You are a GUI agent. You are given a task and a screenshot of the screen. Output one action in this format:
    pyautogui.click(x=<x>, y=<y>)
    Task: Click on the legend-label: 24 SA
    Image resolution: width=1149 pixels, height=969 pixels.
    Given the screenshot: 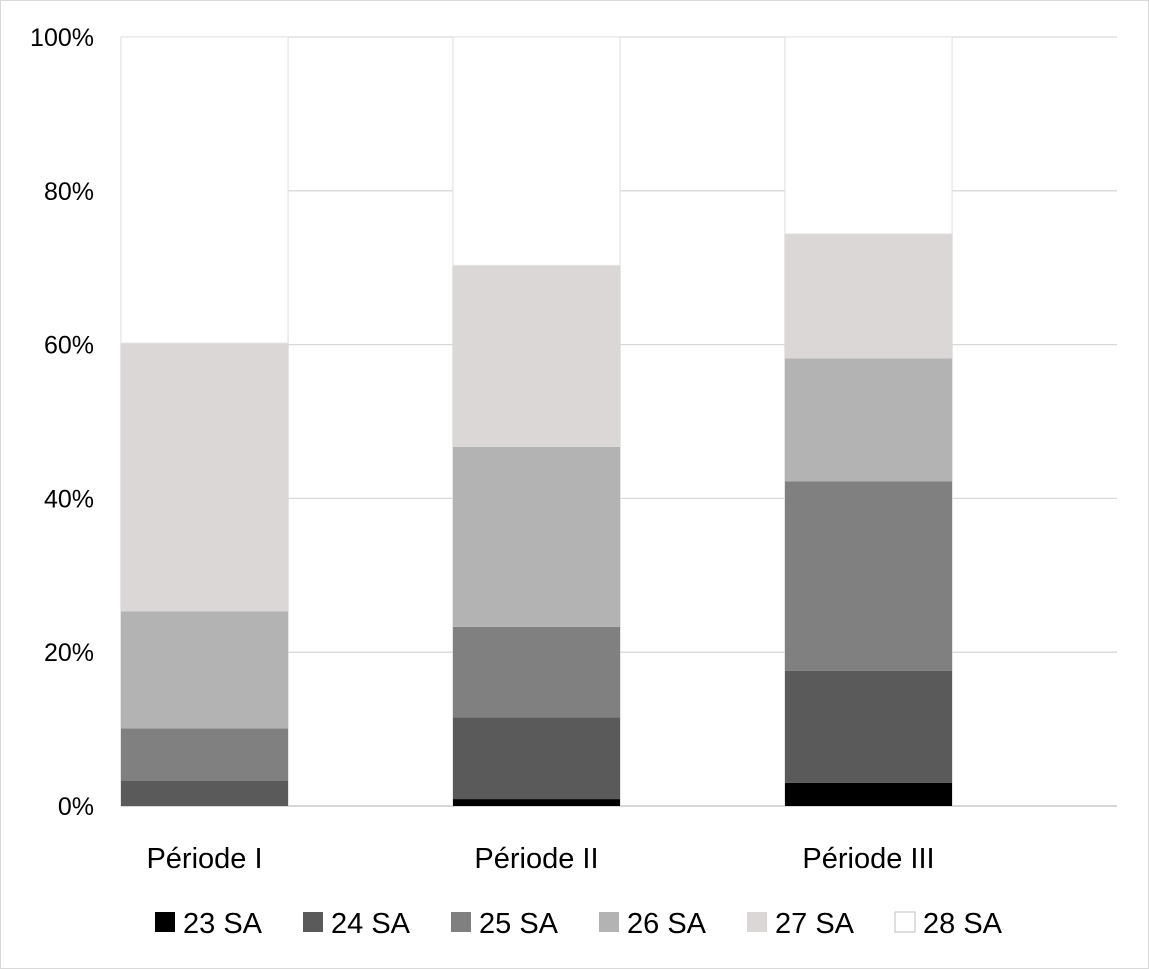 What is the action you would take?
    pyautogui.click(x=371, y=924)
    